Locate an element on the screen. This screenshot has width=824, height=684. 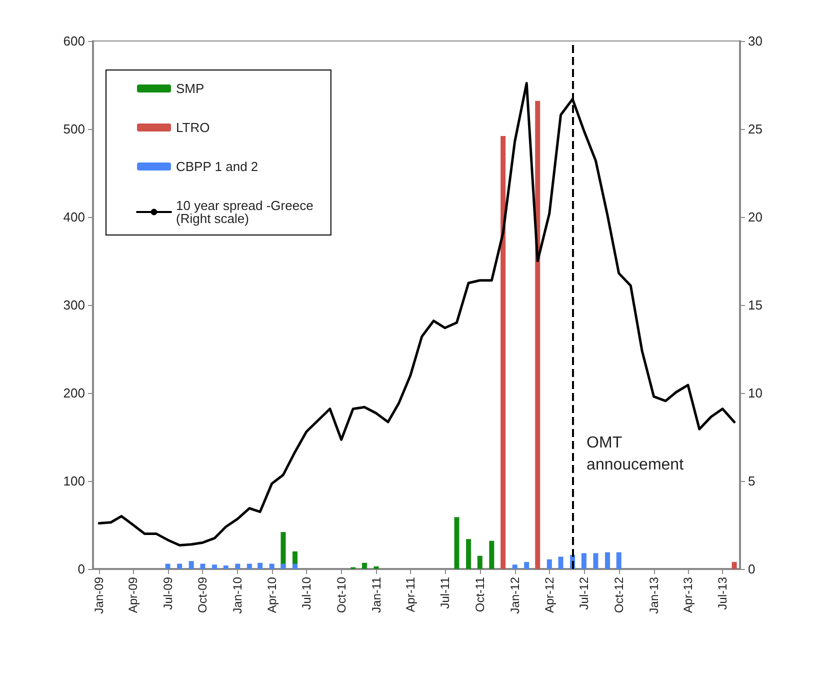
x-tick-label: Jul-11 is located at coordinates (445, 592).